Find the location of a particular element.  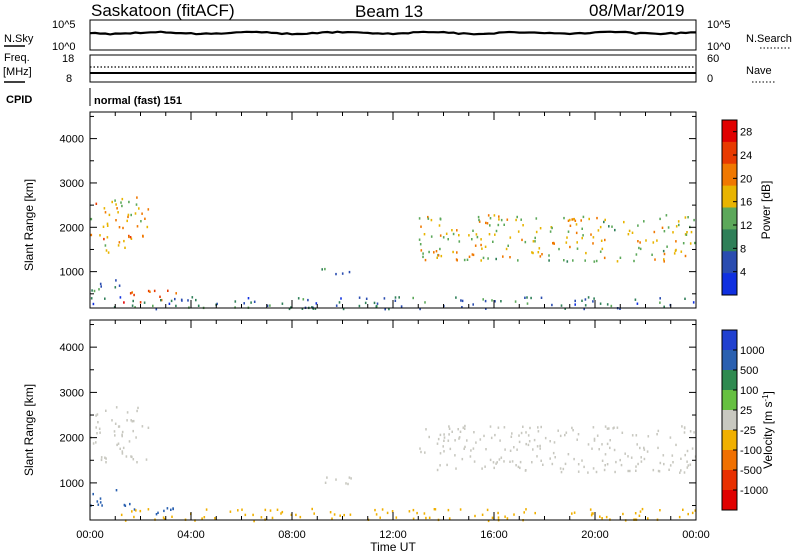

freq-unit-label: [MHz] is located at coordinates (17, 72).